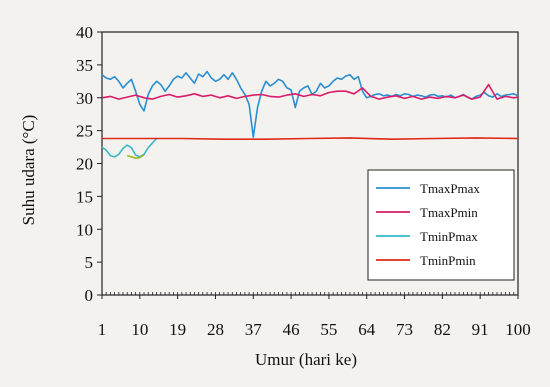  Describe the element at coordinates (84, 32) in the screenshot. I see `y-tick-label: 40` at that location.